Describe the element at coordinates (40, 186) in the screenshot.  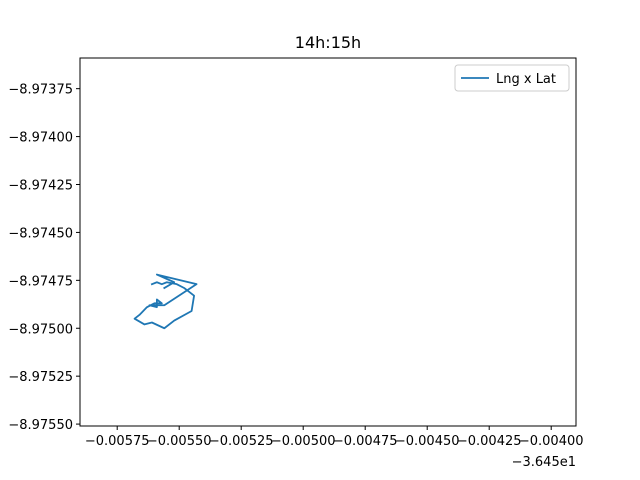
I see `y-tick-label: −8.97425` at that location.